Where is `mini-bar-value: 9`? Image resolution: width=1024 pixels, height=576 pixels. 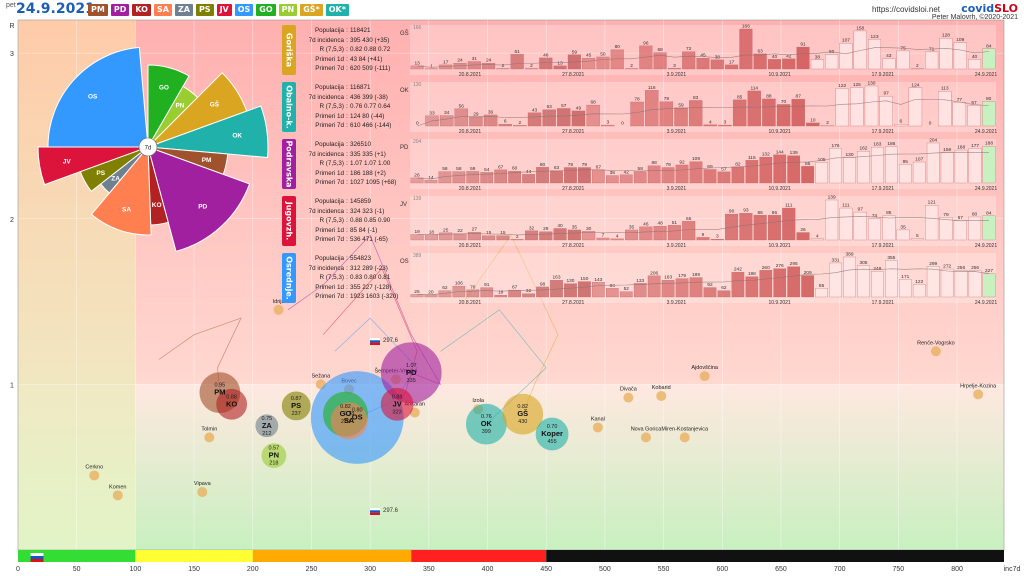 mini-bar-value: 9 is located at coordinates (703, 235).